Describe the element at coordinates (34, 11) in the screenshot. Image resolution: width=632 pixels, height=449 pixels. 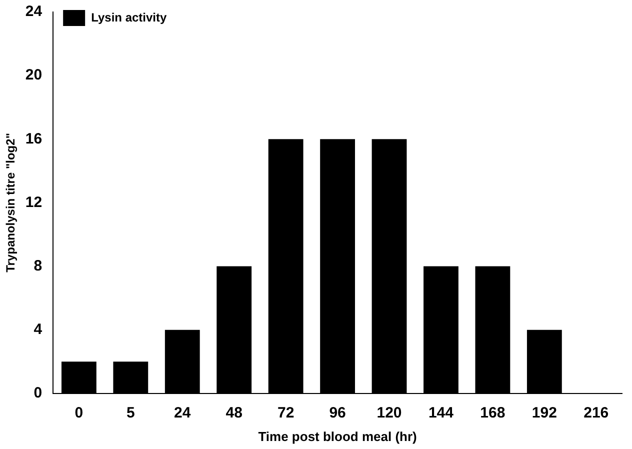
I see `y-tick-label: 24` at that location.